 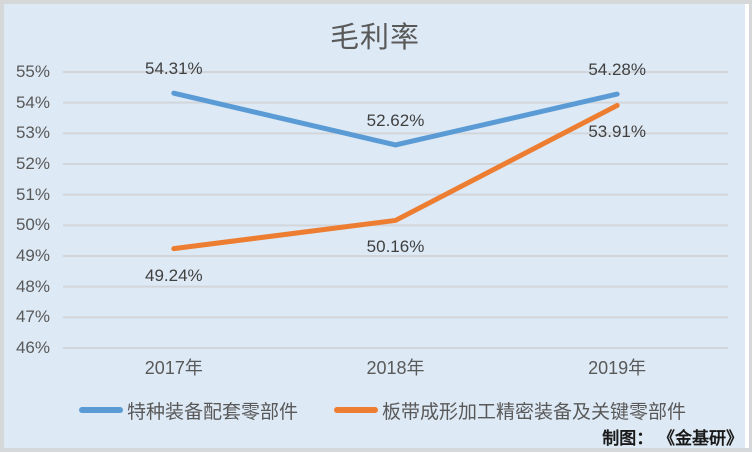 I want to click on x-tick-label: 2018年, so click(x=395, y=368).